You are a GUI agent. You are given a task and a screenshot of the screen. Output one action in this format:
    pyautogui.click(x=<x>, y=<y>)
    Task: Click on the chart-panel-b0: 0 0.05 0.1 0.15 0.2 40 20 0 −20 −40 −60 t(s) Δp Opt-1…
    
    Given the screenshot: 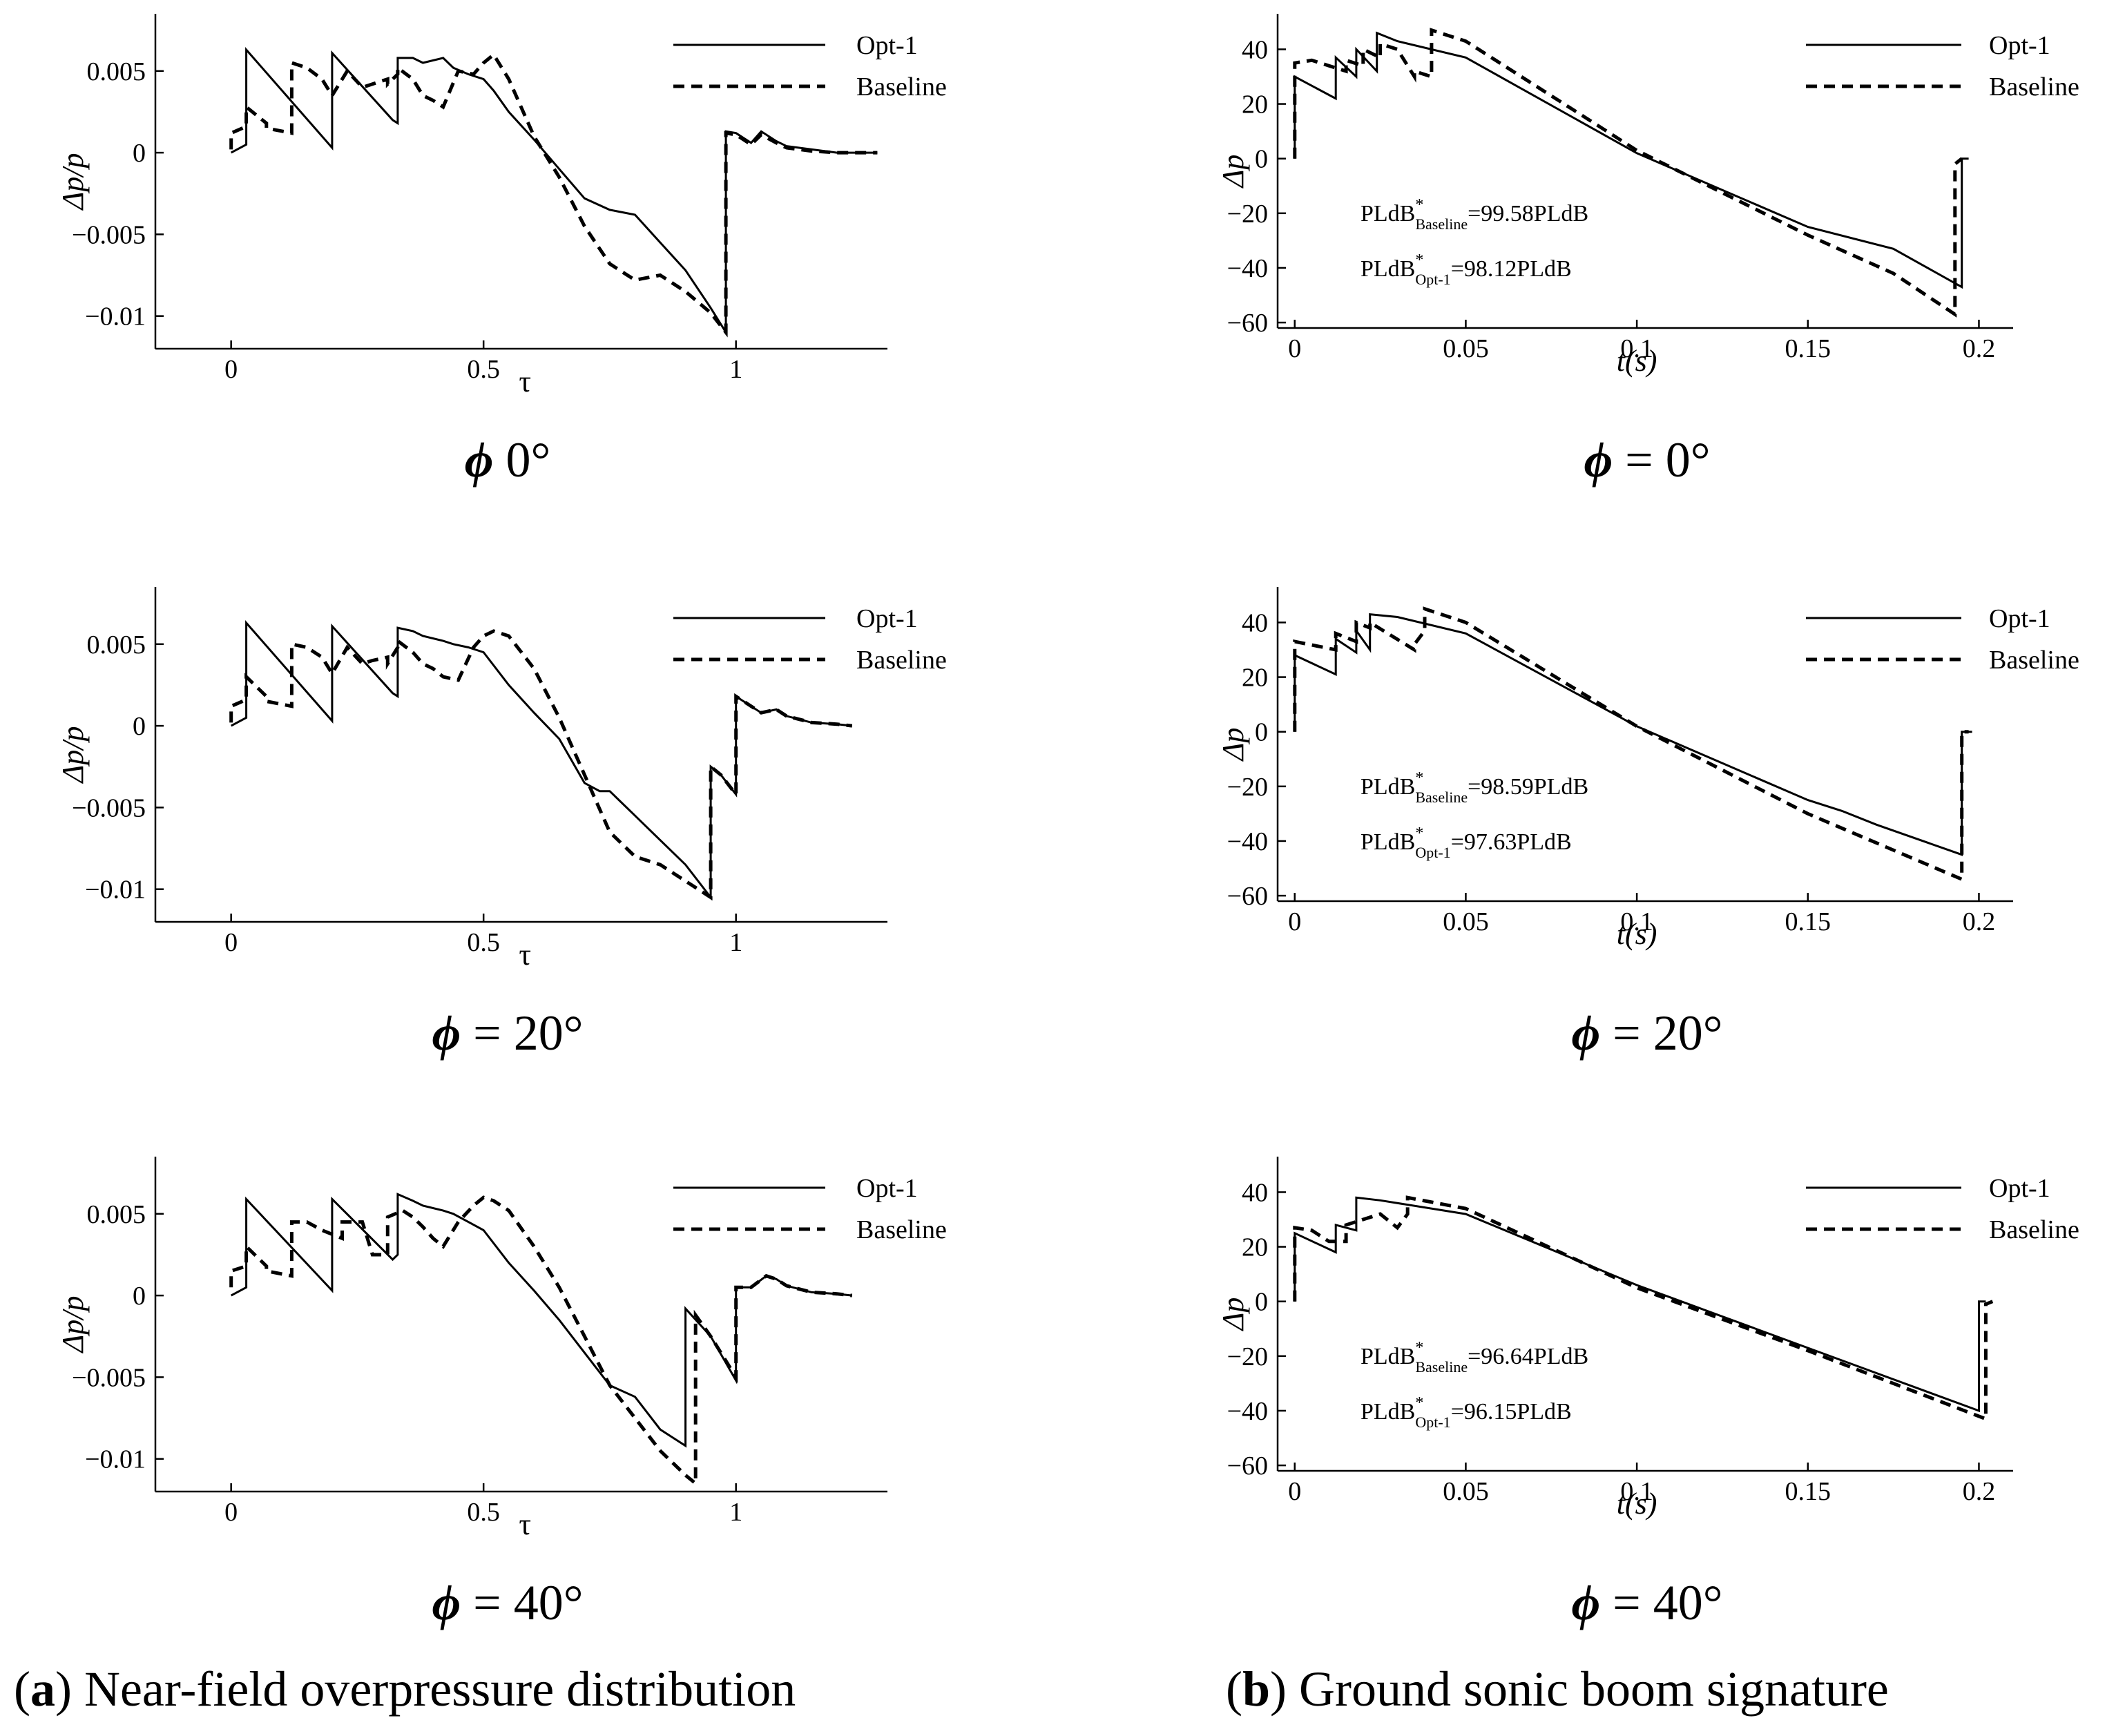 What is the action you would take?
    pyautogui.click(x=1647, y=251)
    